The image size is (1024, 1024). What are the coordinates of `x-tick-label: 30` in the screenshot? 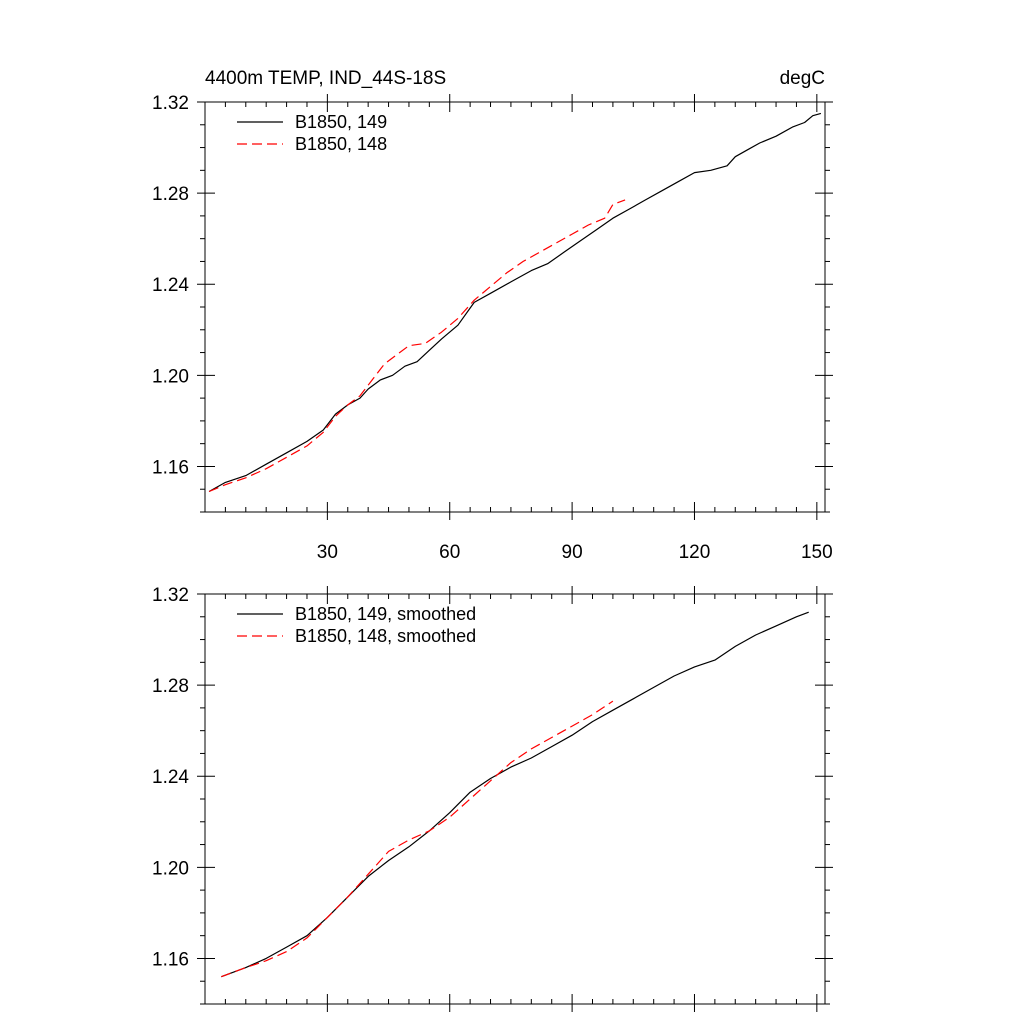 It's located at (327, 552).